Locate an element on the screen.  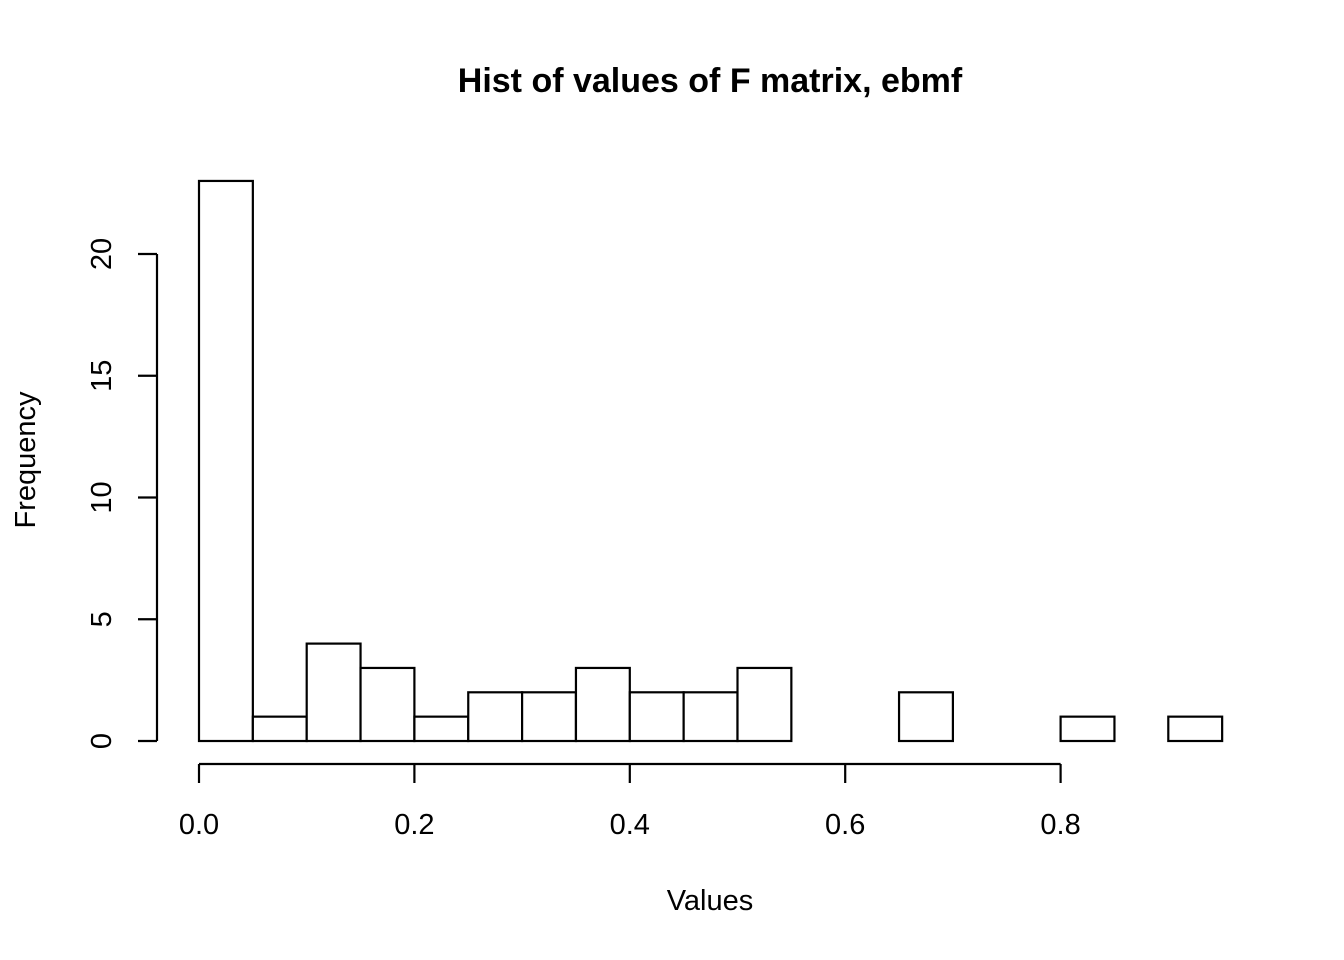
y-tick-label: 10 is located at coordinates (102, 497).